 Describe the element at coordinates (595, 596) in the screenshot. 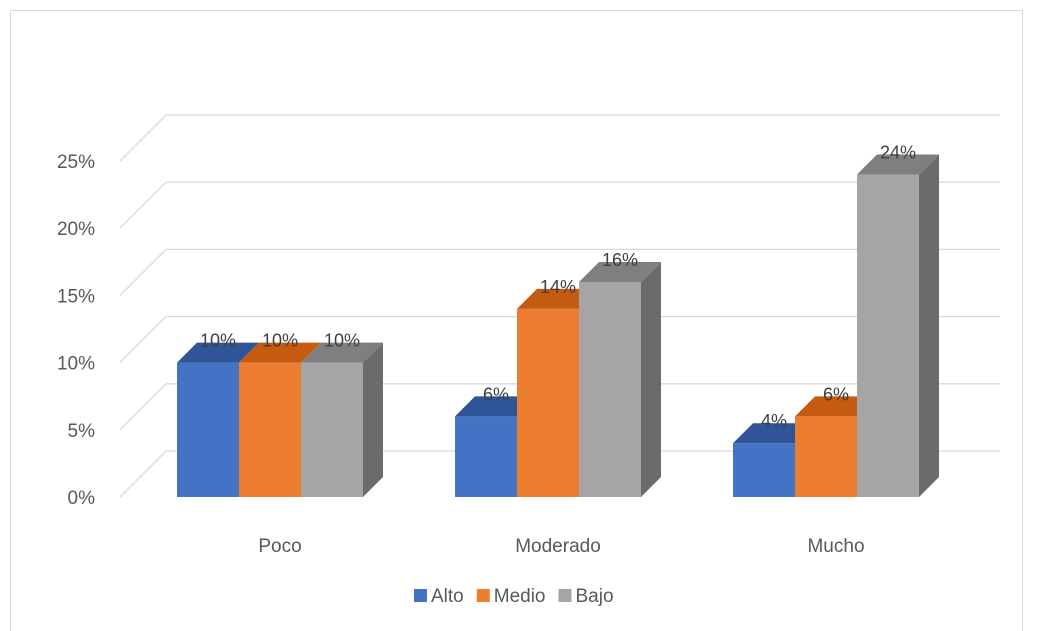

I see `legend-label: Bajo` at that location.